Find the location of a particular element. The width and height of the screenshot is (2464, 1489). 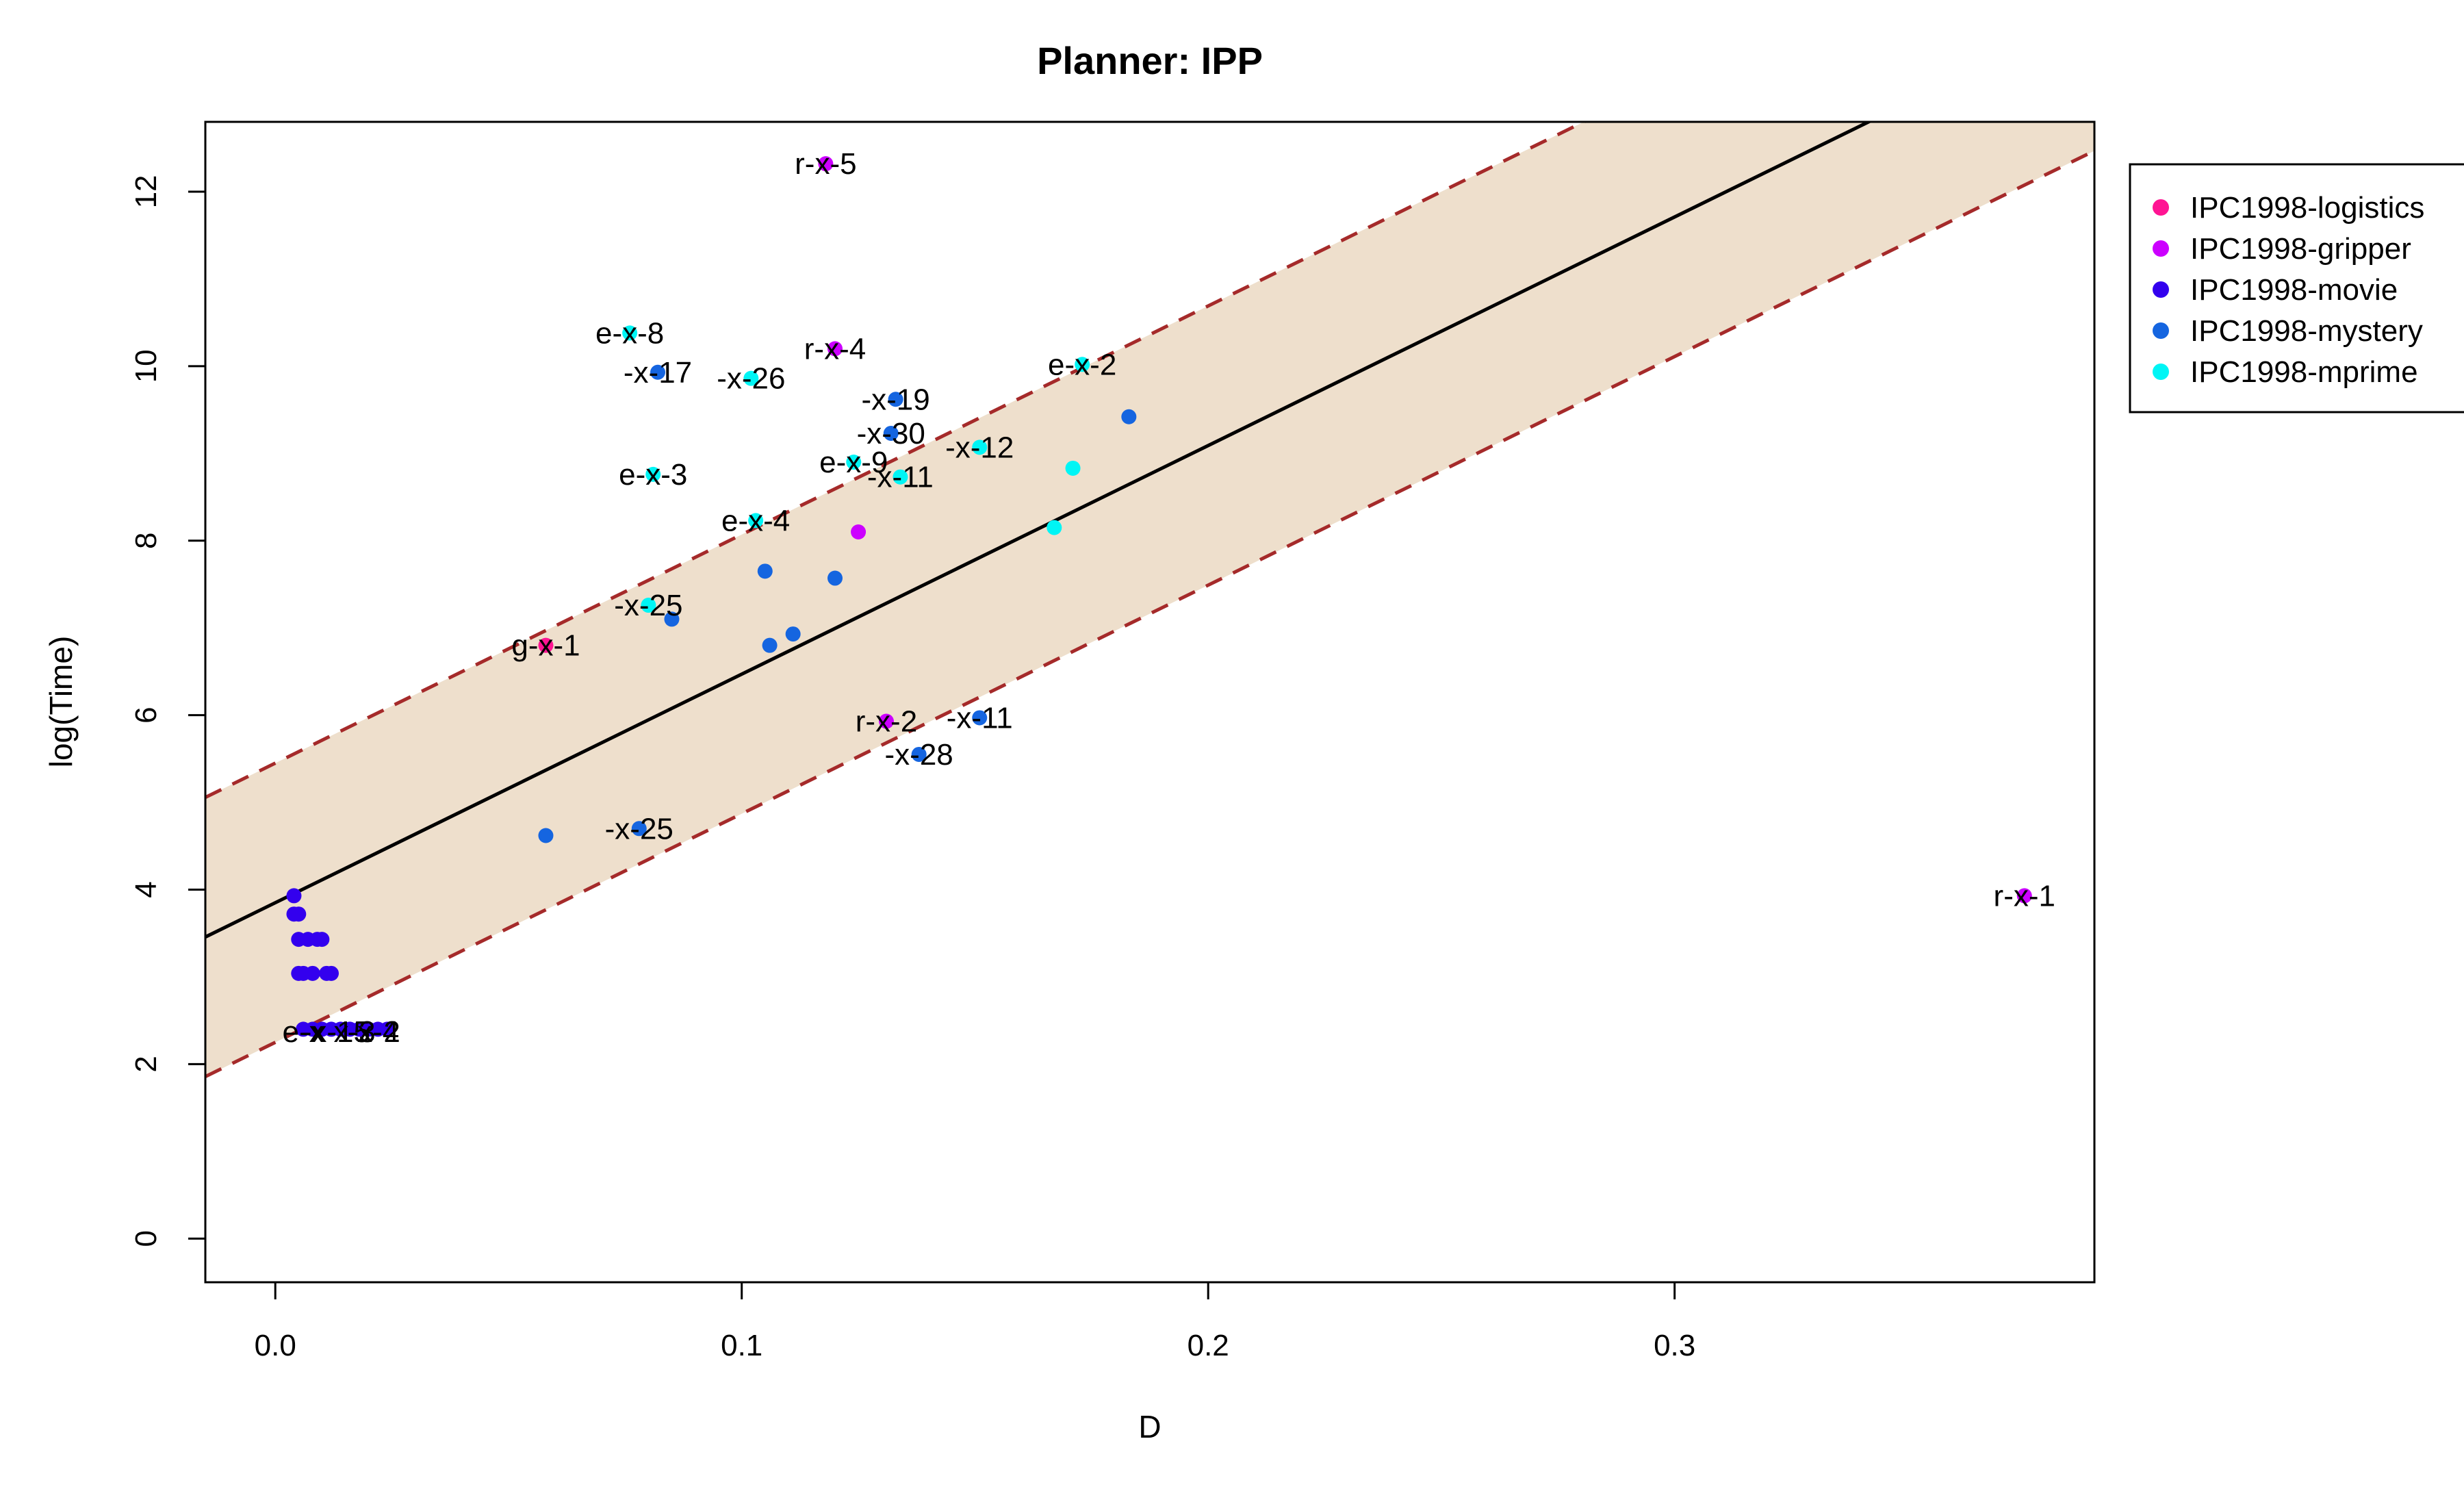

point-label: -x-30 is located at coordinates (891, 434).